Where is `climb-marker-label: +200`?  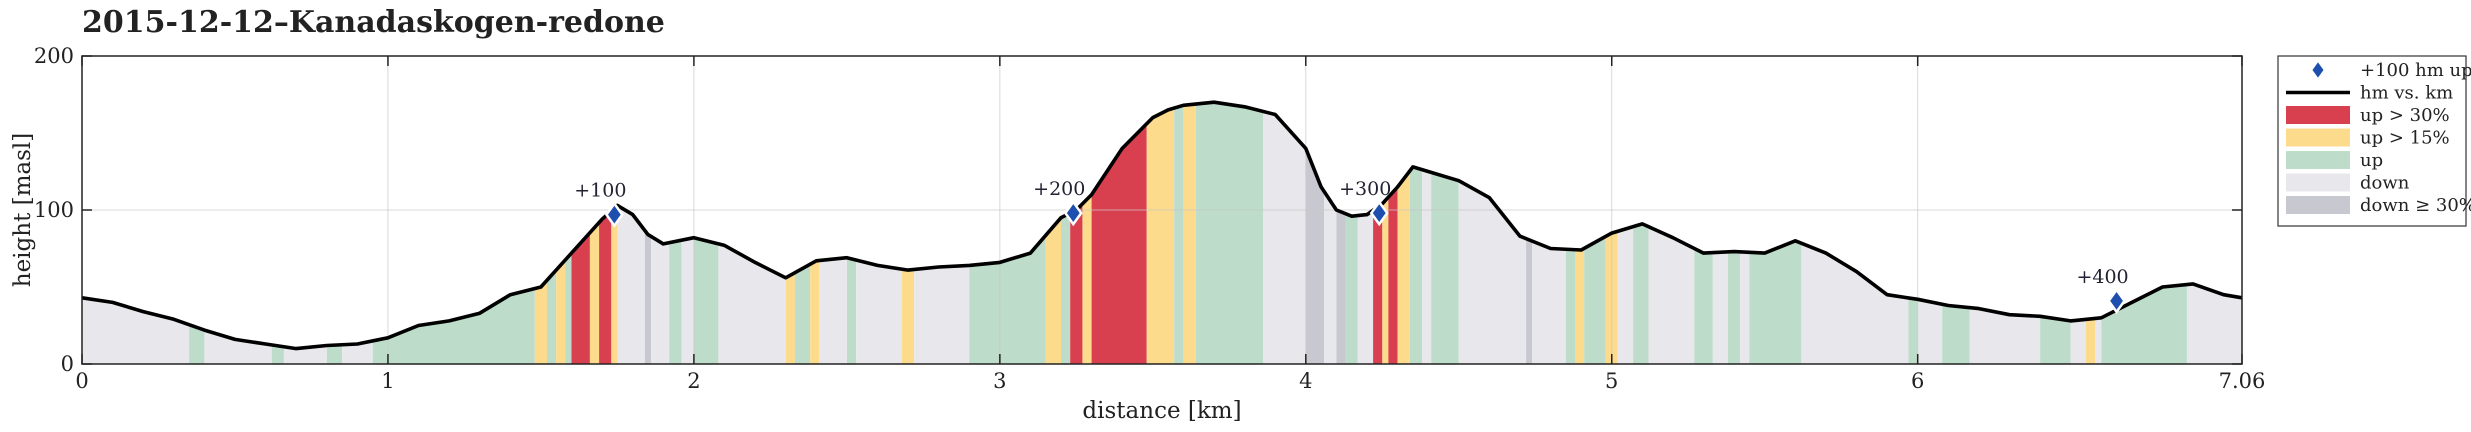 climb-marker-label: +200 is located at coordinates (1059, 189).